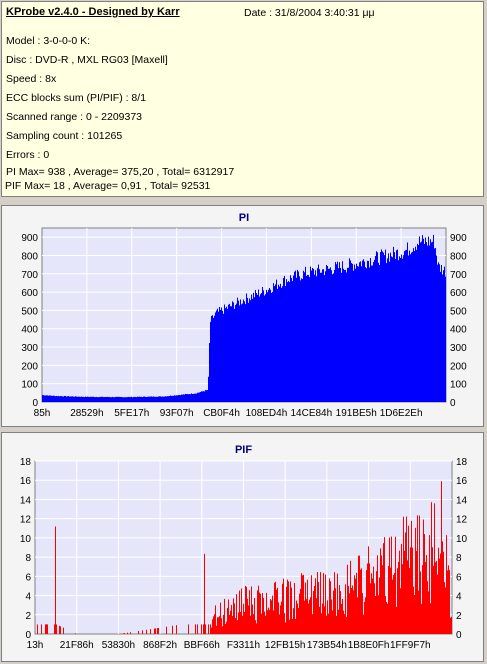 The height and width of the screenshot is (664, 487). I want to click on y-tick-label-left: 6, so click(28, 577).